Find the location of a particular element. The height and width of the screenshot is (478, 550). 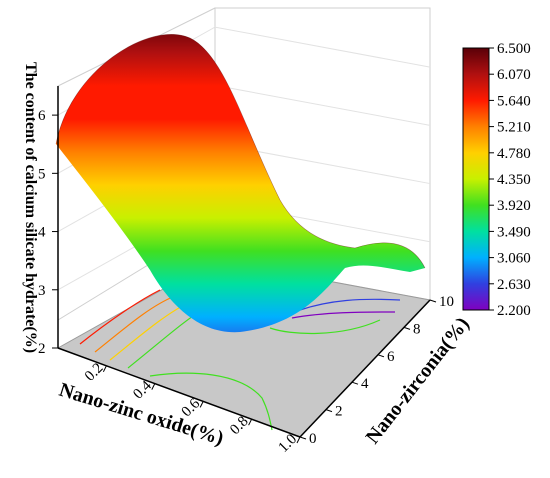

z-tick-label: 5 is located at coordinates (42, 174).